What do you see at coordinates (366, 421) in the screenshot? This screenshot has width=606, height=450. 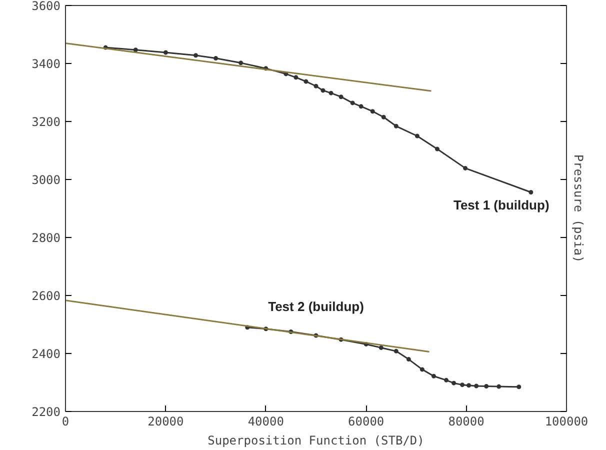 I see `x-tick-label: 60000` at bounding box center [366, 421].